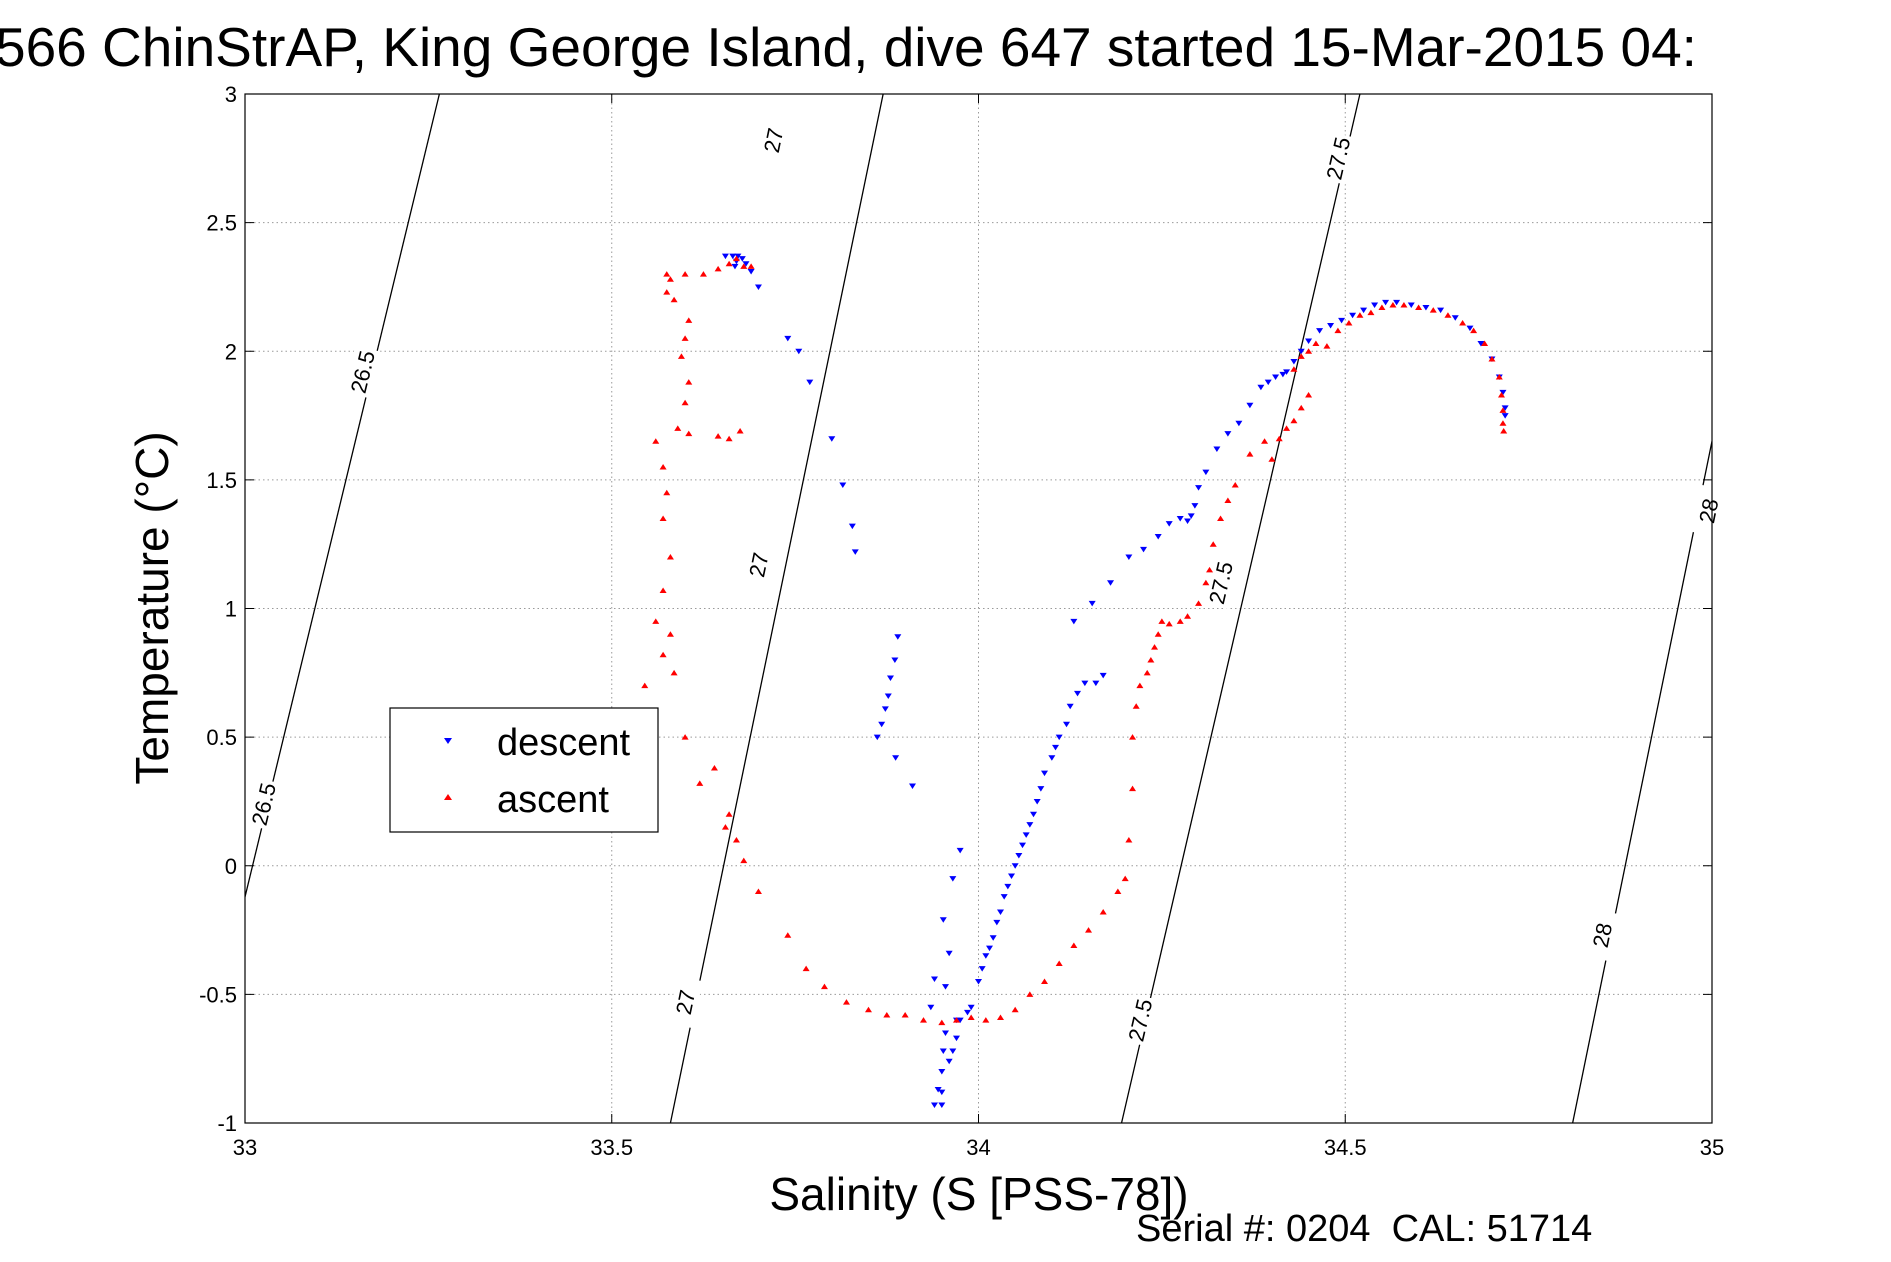 This screenshot has width=1891, height=1262. I want to click on y-tick-label: -1, so click(227, 1123).